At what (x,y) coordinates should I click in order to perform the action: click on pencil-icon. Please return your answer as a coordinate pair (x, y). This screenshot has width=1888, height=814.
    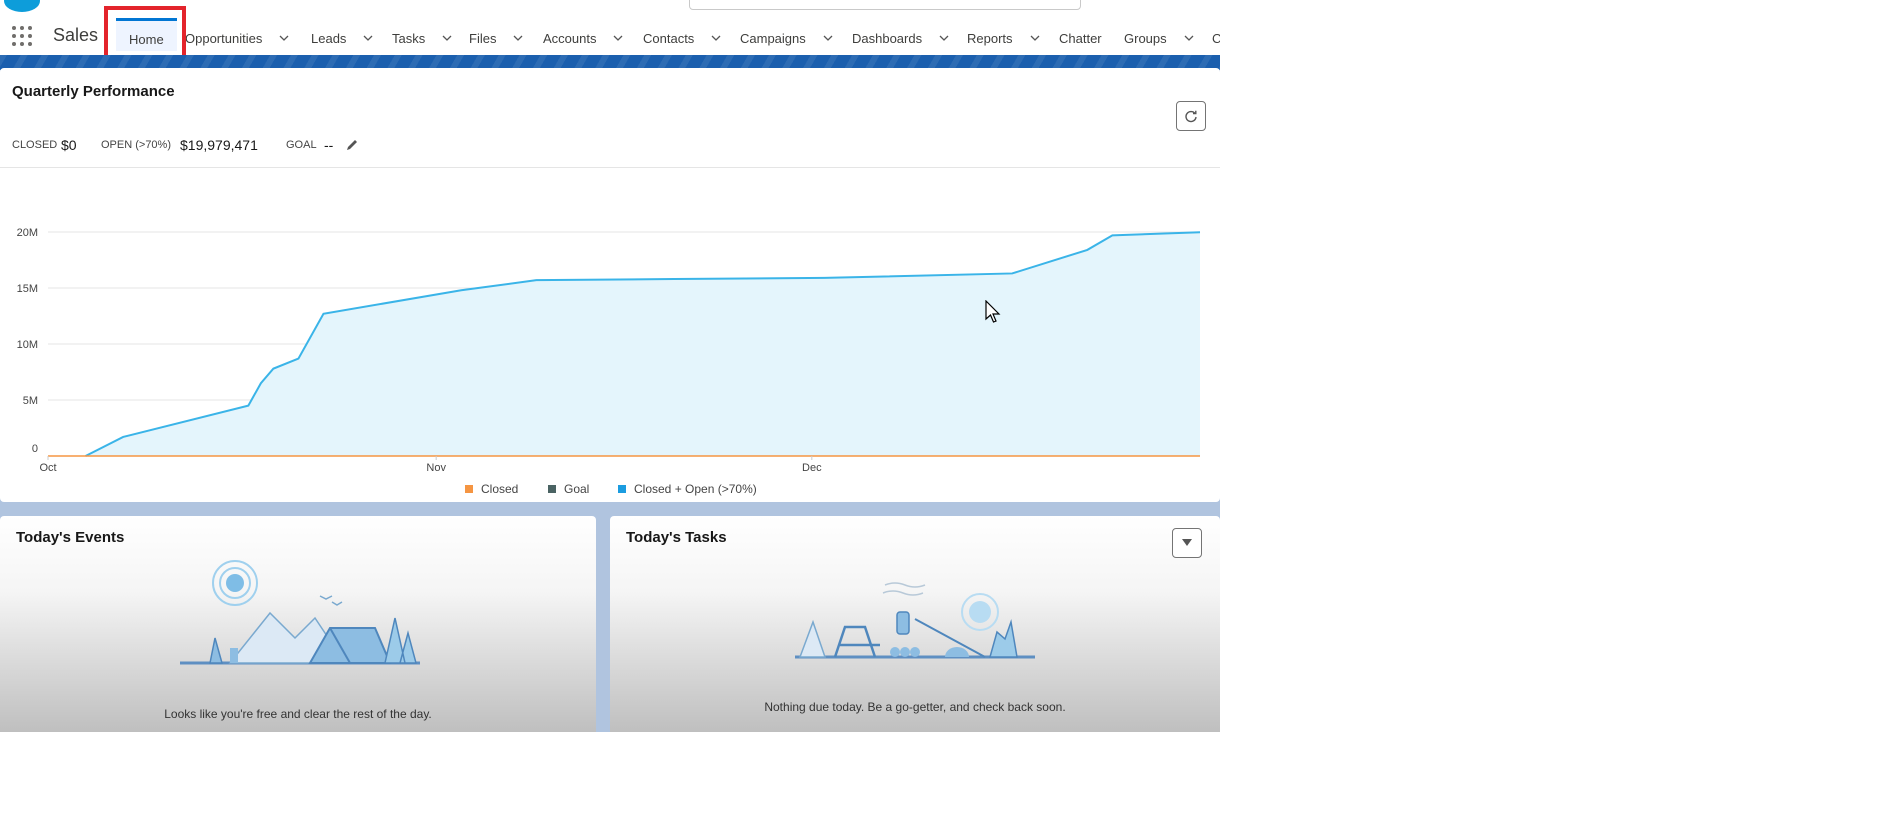
    Looking at the image, I should click on (352, 145).